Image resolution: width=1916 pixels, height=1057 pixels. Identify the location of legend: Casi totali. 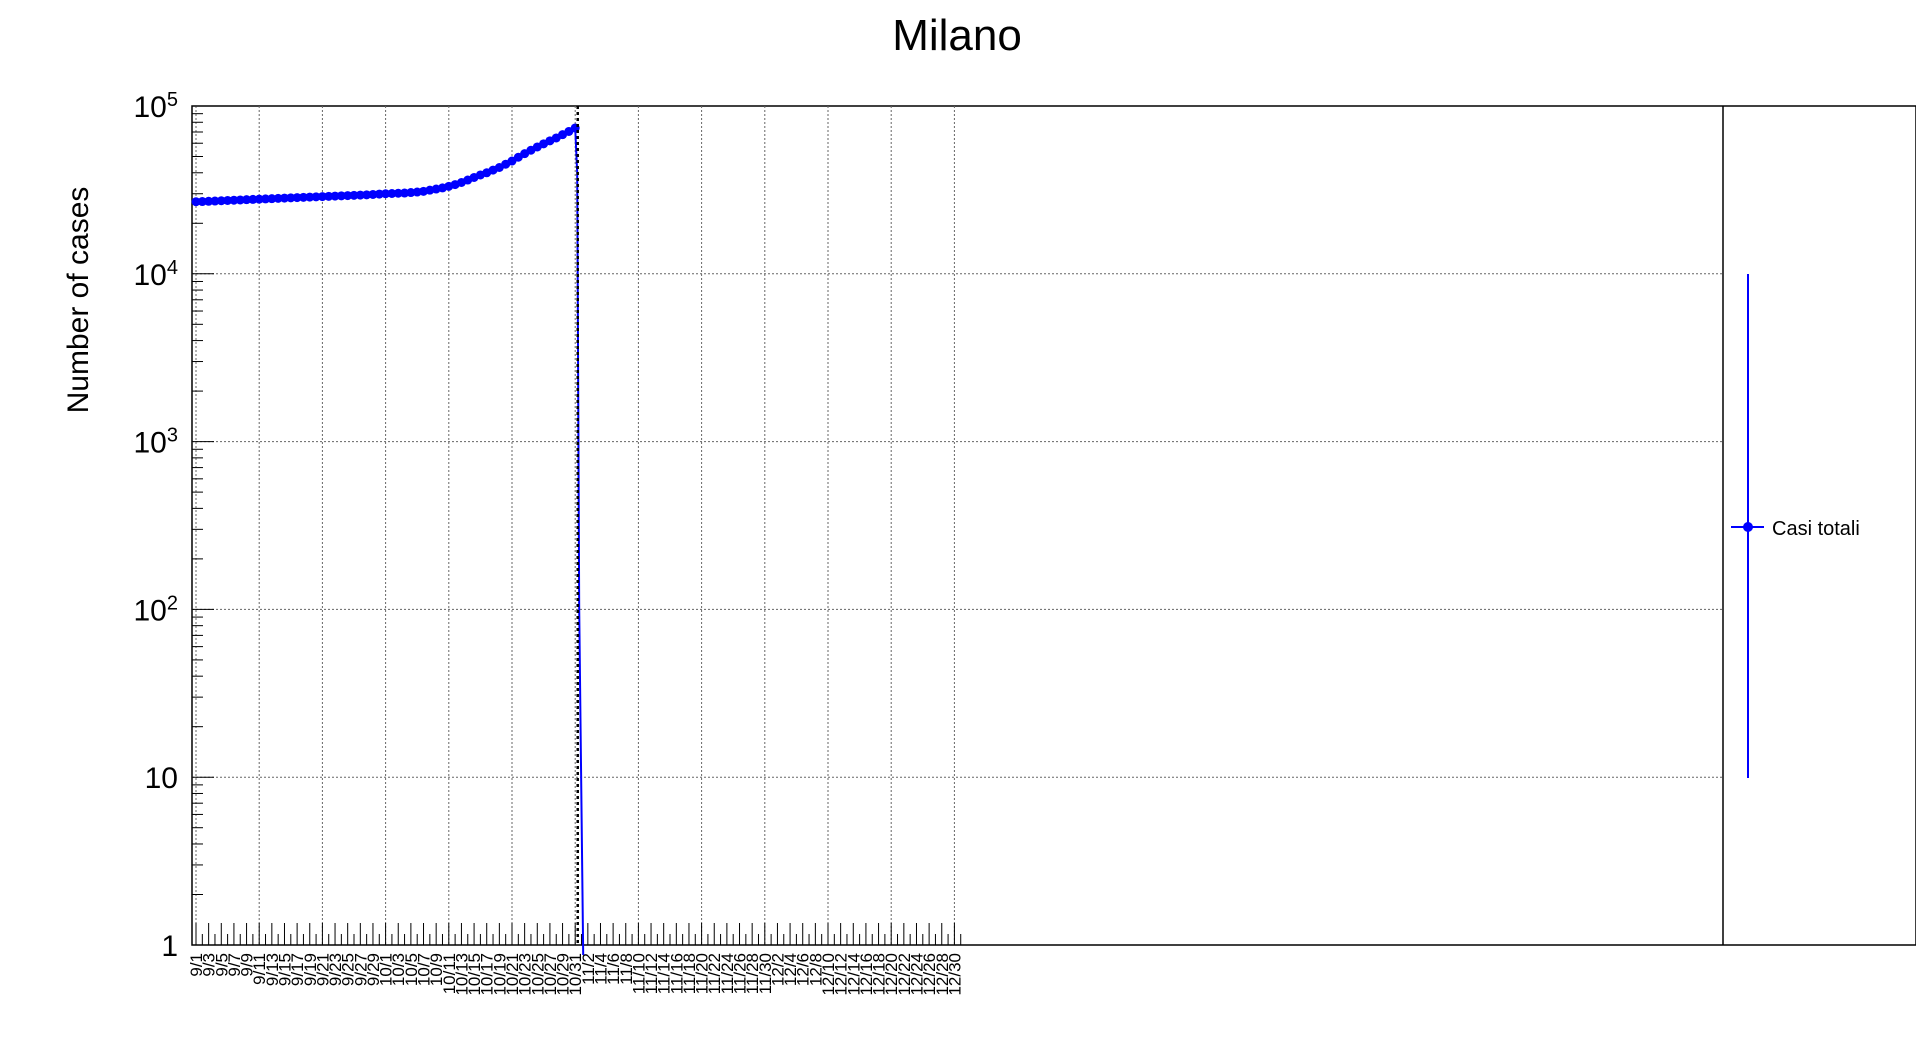
(1795, 526).